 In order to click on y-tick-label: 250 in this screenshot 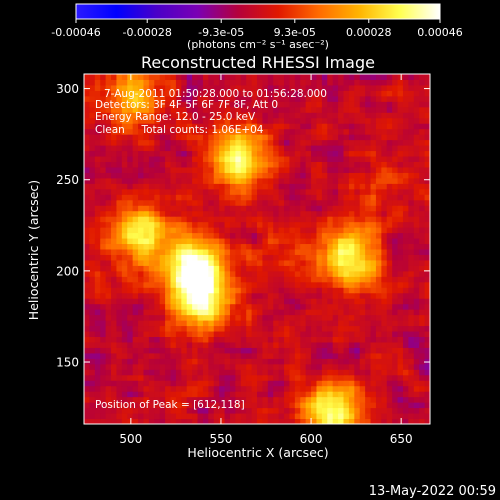, I will do `click(67, 180)`.